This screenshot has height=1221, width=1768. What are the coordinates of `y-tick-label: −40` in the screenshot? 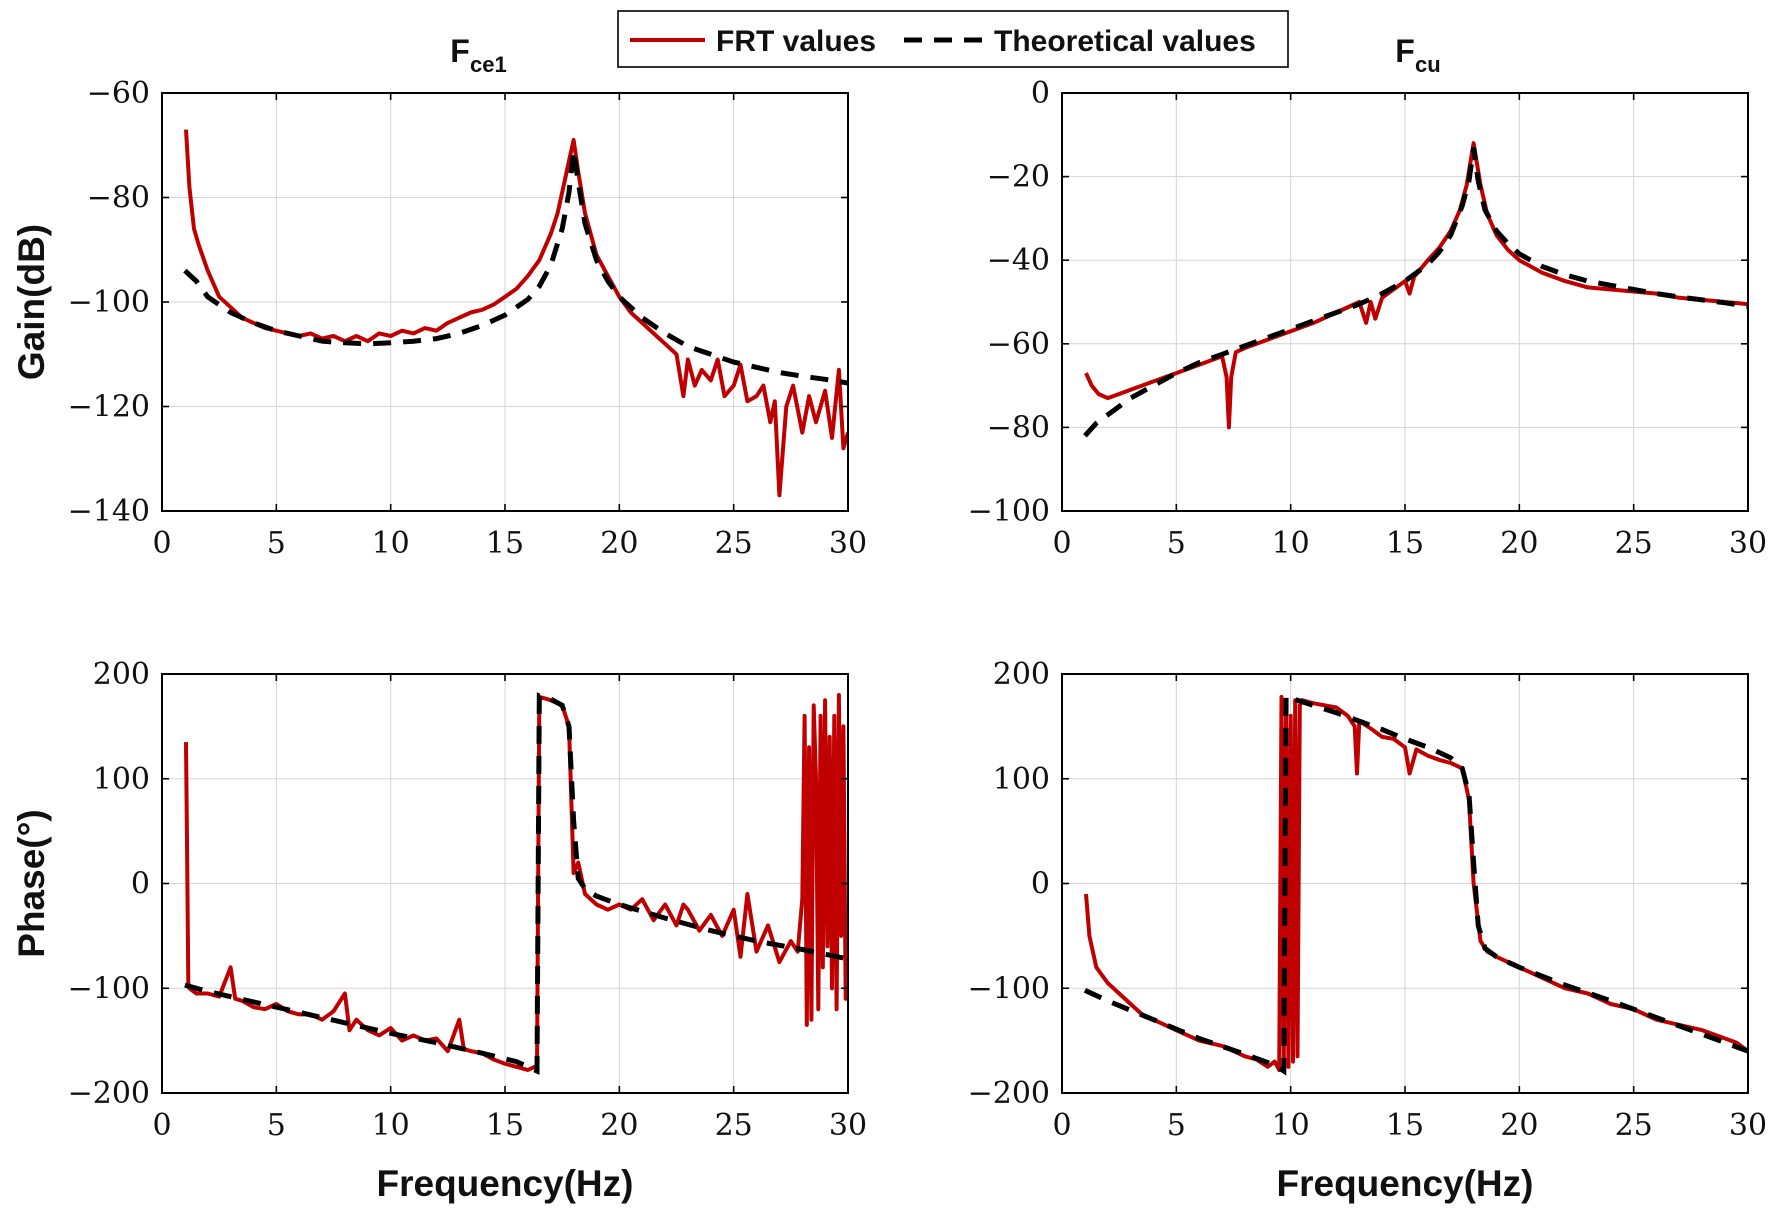 It's located at (1018, 260).